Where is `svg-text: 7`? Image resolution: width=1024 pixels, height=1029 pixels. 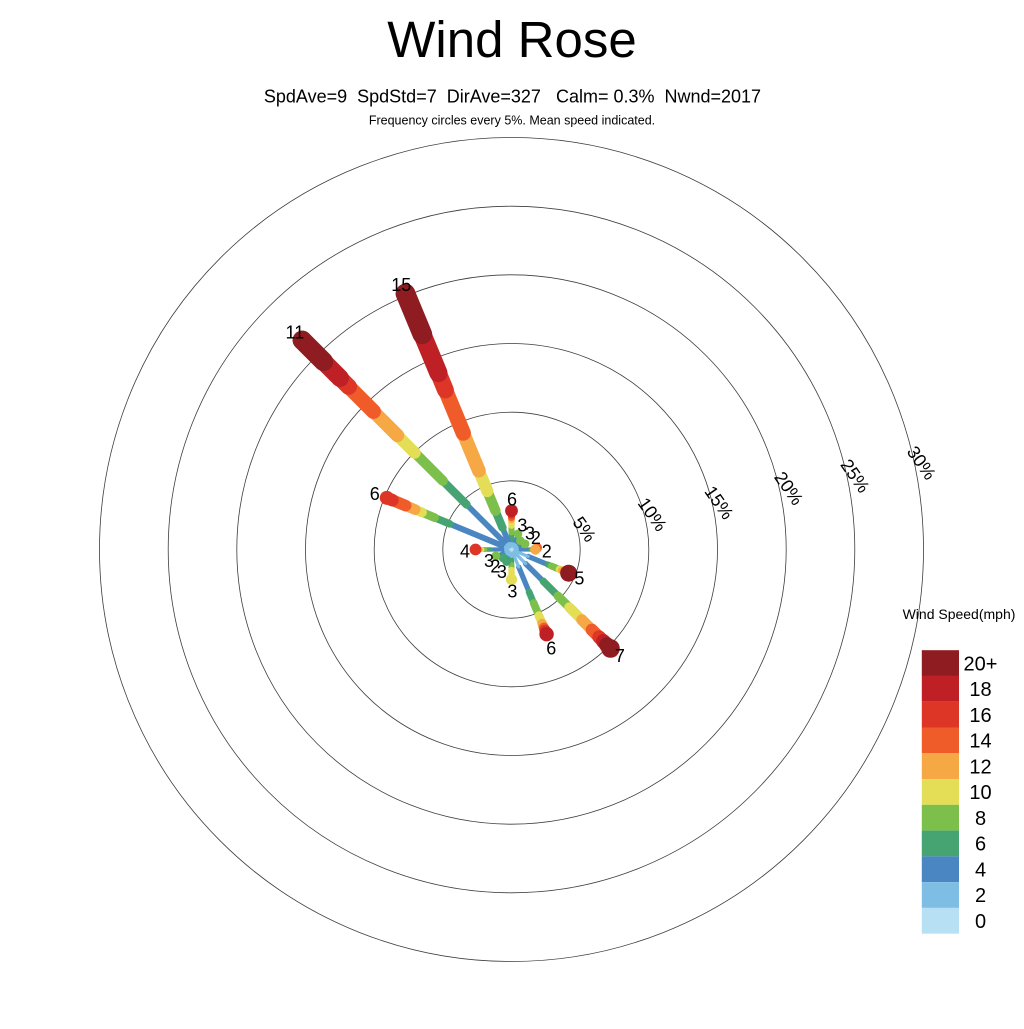
svg-text: 7 is located at coordinates (620, 656).